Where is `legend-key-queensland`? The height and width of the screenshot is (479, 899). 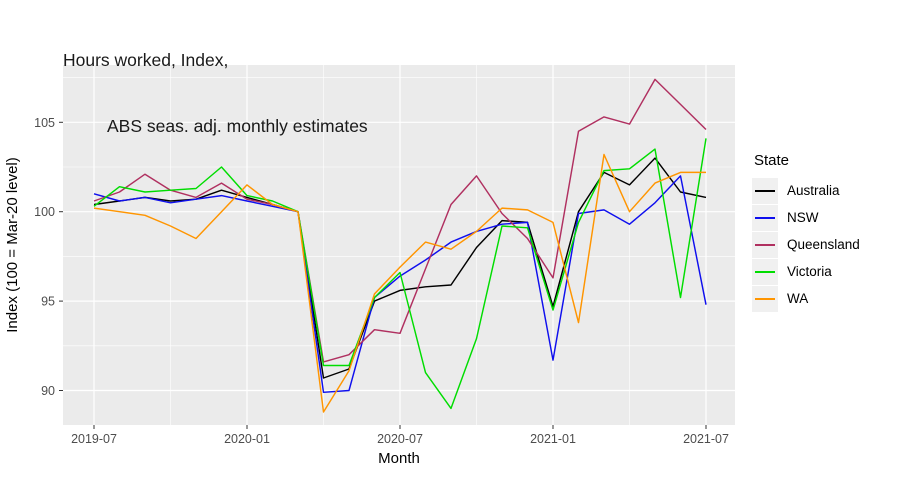
legend-key-queensland is located at coordinates (765, 244).